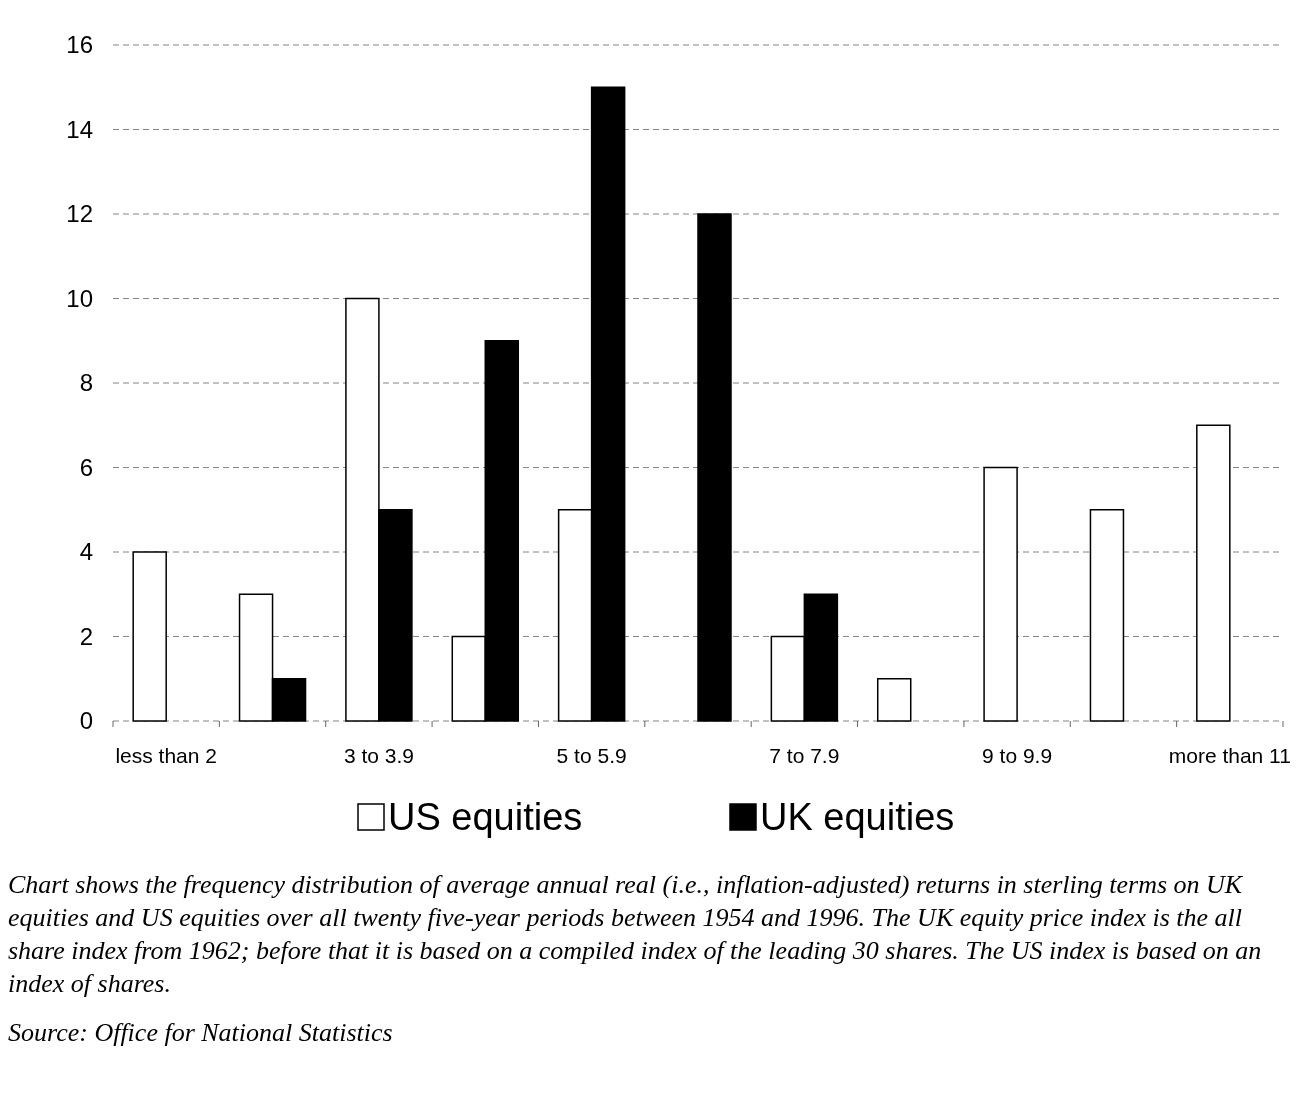  I want to click on x-tick-label: more than 11, so click(1229, 755).